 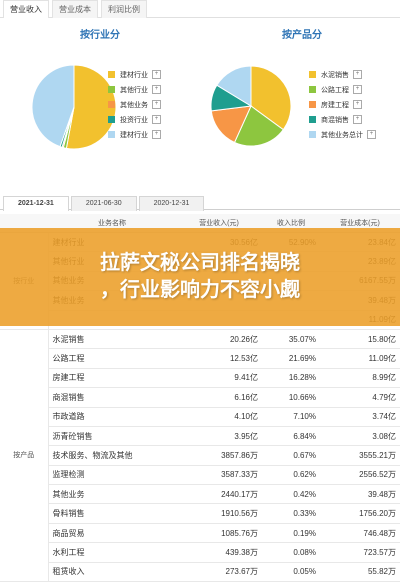 I want to click on headline-line-1: 拉萨文秘公司排名揭晓, so click(x=200, y=263).